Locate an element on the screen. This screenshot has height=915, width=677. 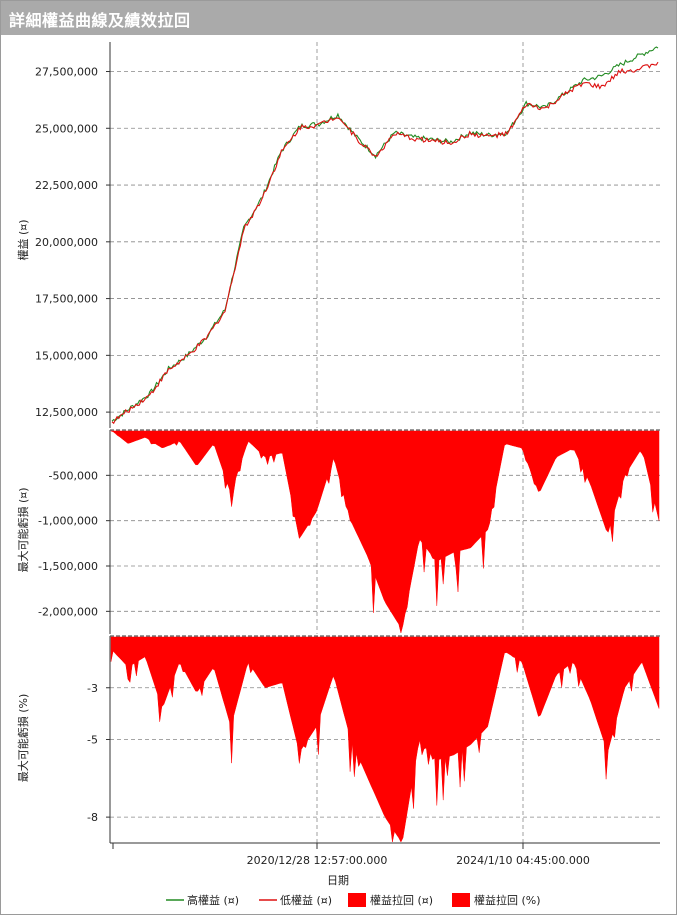
y-tick-label: 20,000,000 is located at coordinates (66, 242).